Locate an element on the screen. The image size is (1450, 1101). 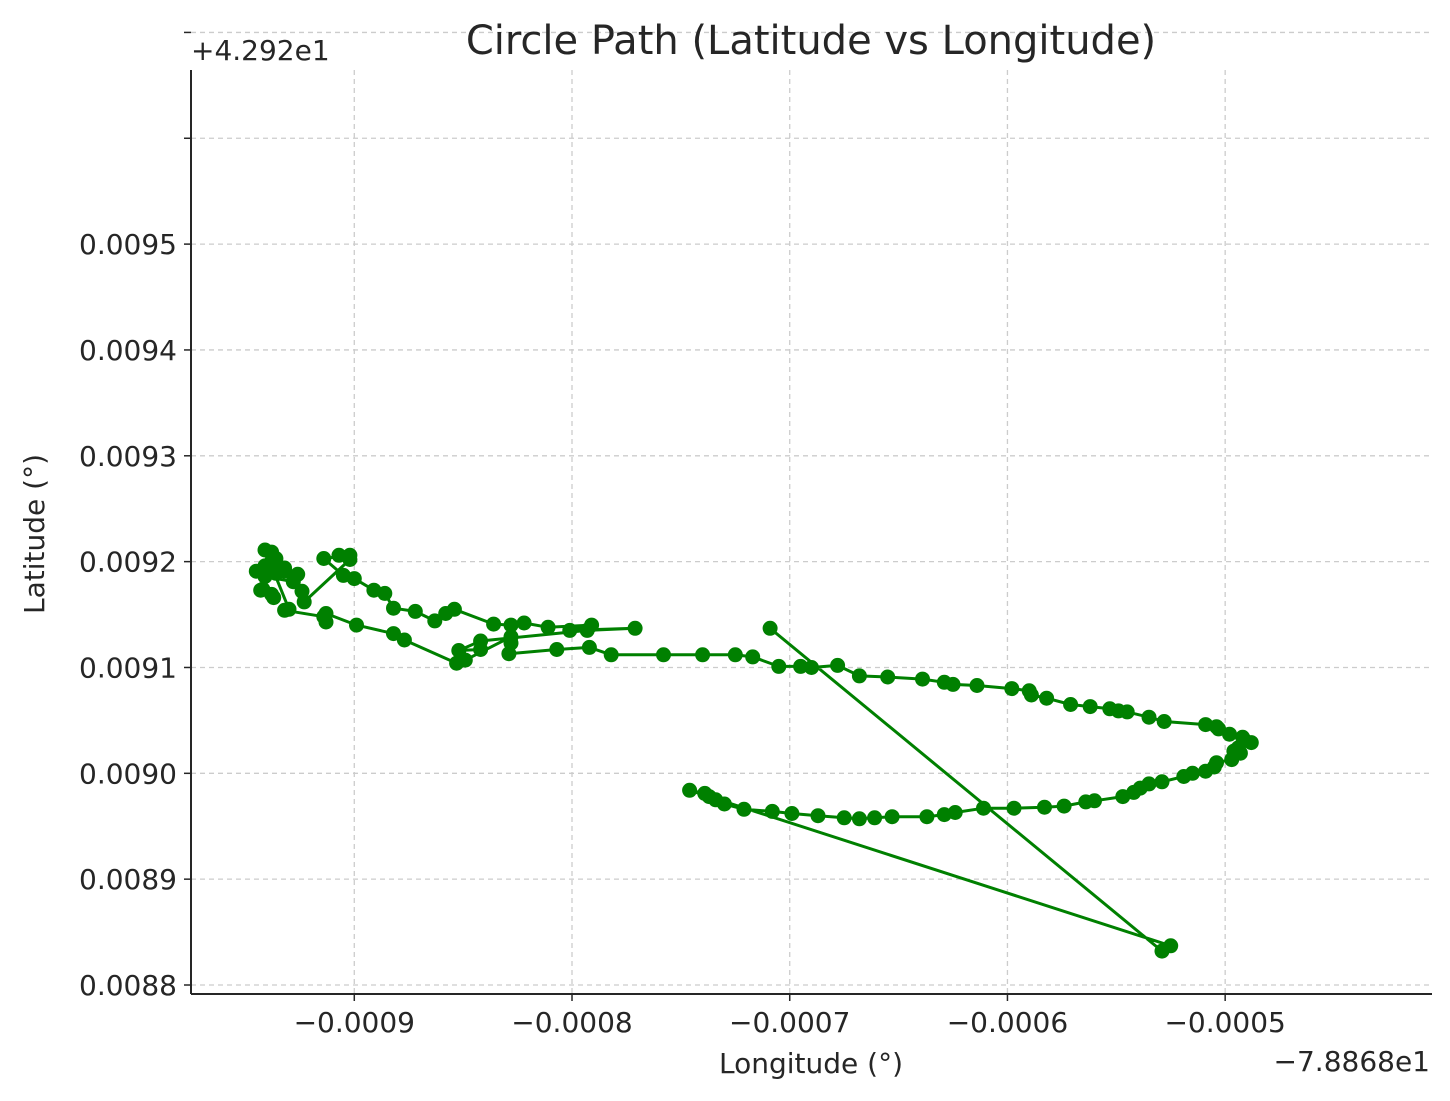
y-tick-label: 0.0095 is located at coordinates (128, 244).